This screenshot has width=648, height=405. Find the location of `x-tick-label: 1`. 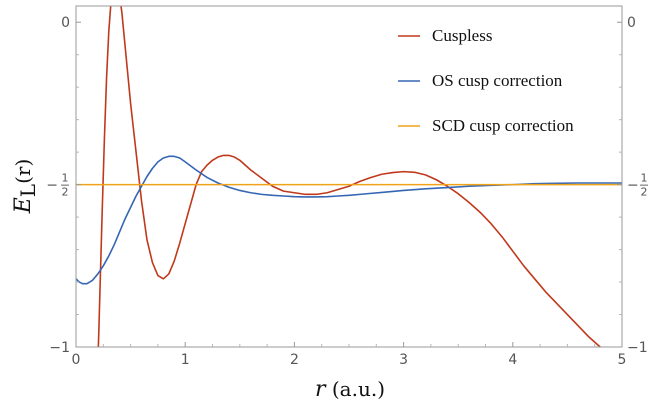

x-tick-label: 1 is located at coordinates (185, 360).